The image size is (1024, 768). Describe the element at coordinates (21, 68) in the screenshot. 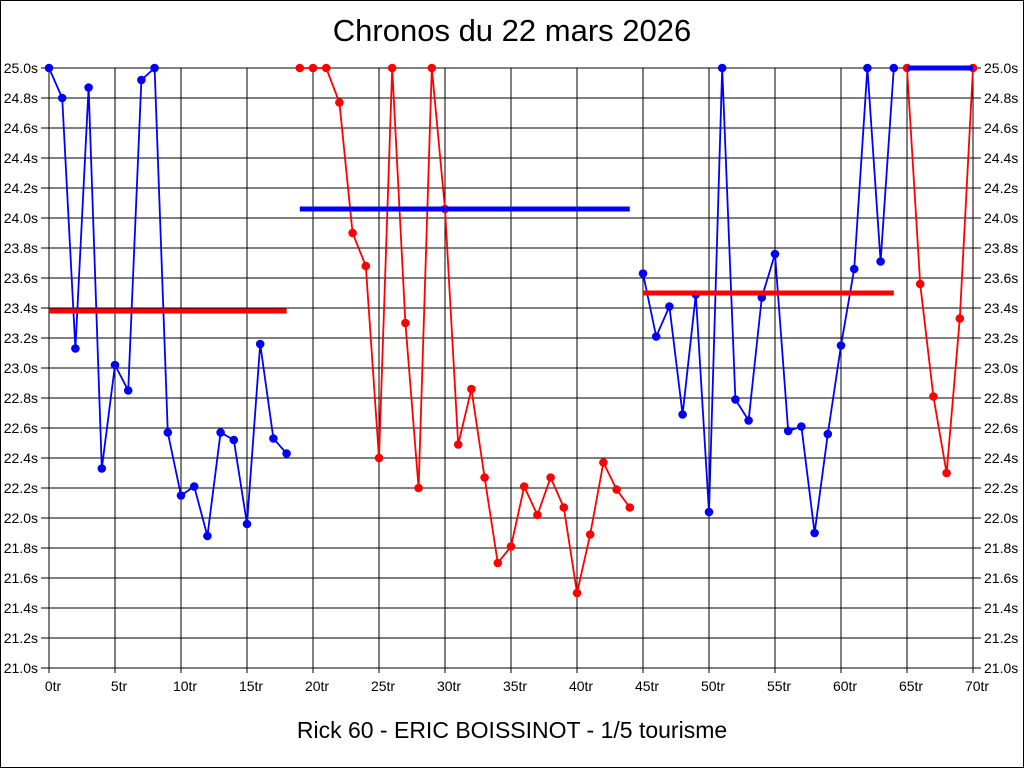

I see `y-axis-label-left: 25.0s` at that location.